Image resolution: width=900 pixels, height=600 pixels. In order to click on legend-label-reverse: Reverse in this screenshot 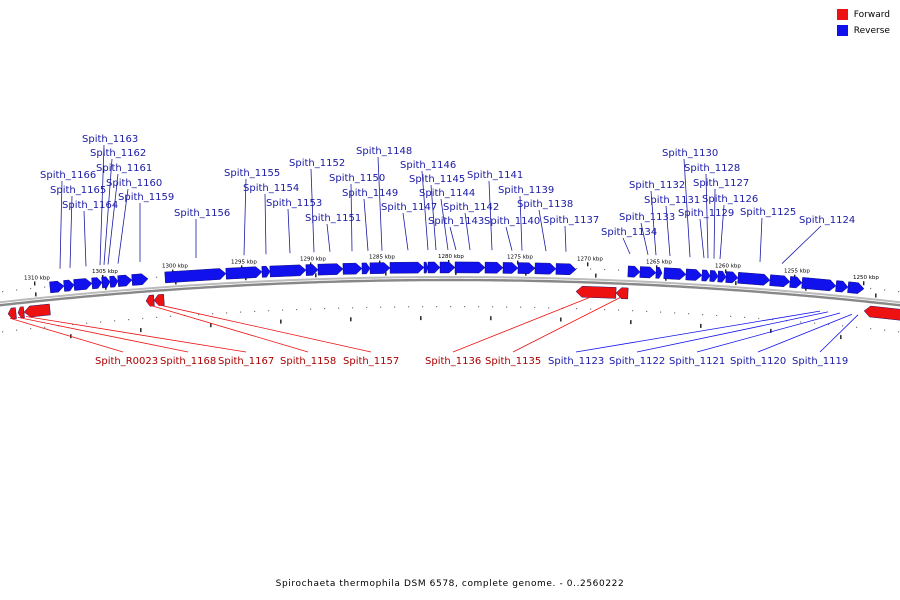, I will do `click(871, 30)`.